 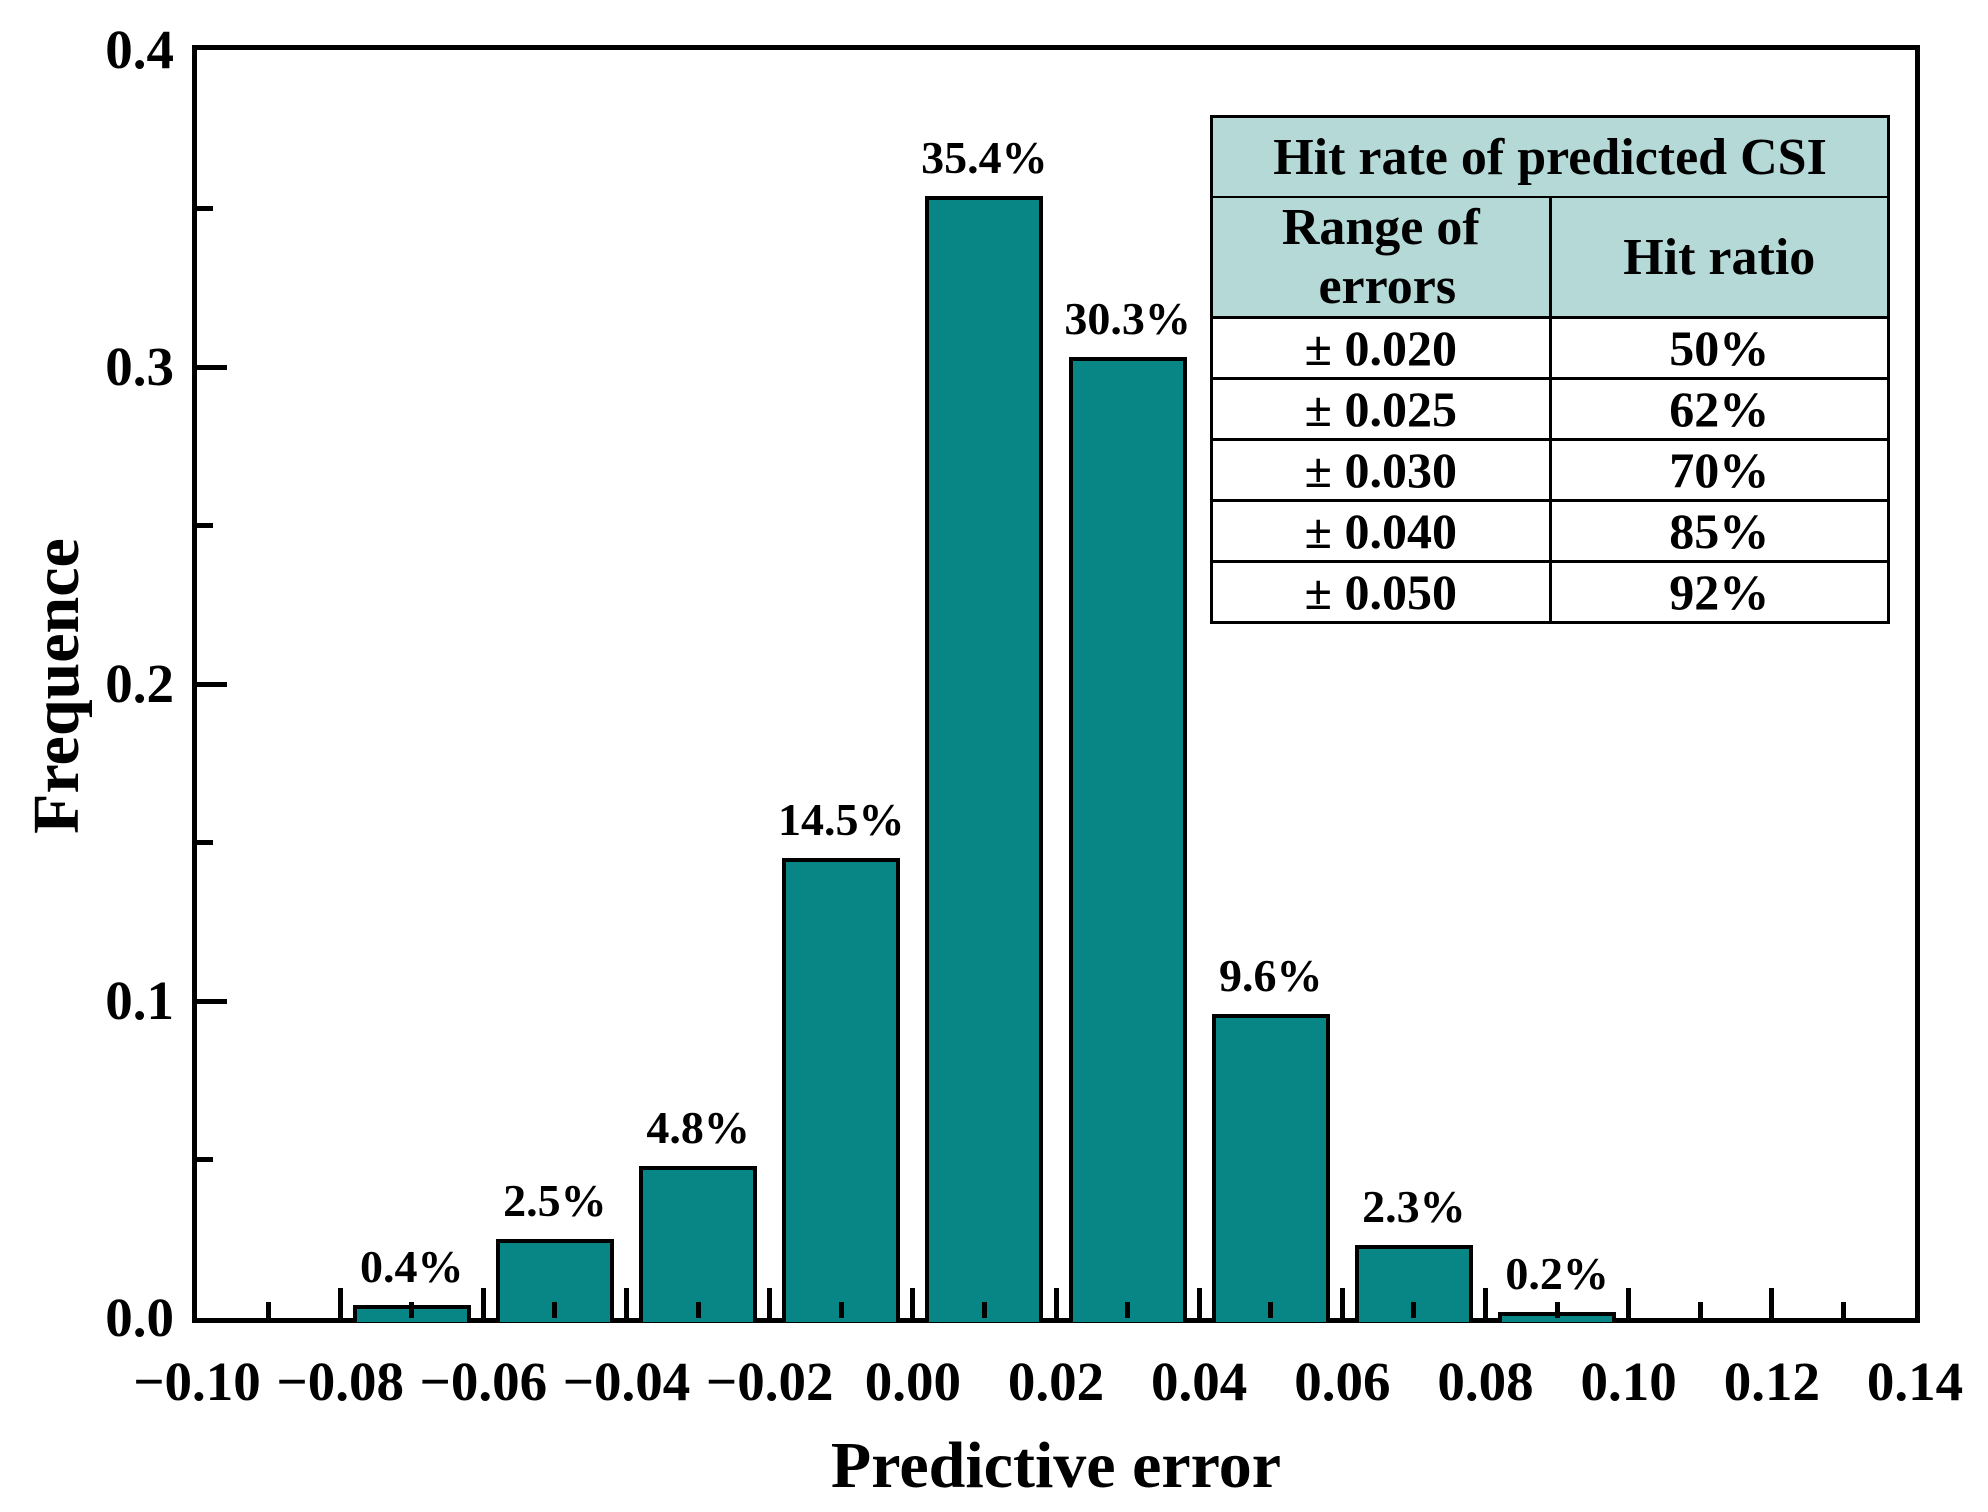 What do you see at coordinates (698, 1127) in the screenshot?
I see `bar-value-label: 4.8%` at bounding box center [698, 1127].